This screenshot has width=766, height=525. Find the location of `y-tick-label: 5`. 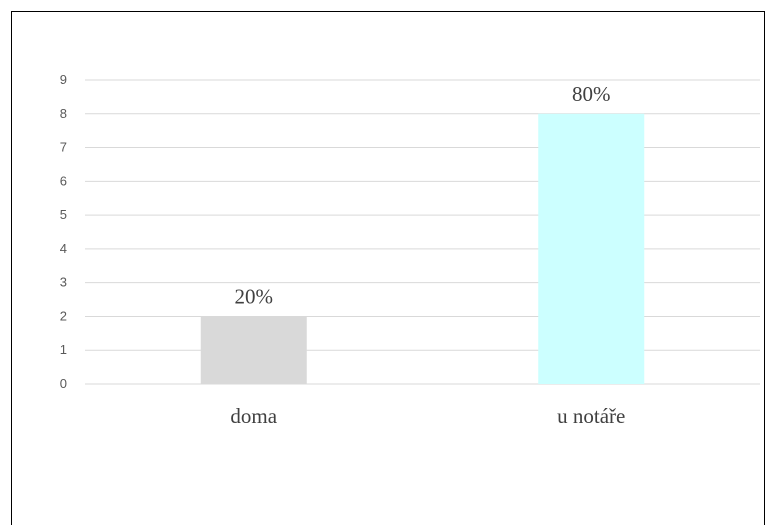

y-tick-label: 5 is located at coordinates (63, 214).